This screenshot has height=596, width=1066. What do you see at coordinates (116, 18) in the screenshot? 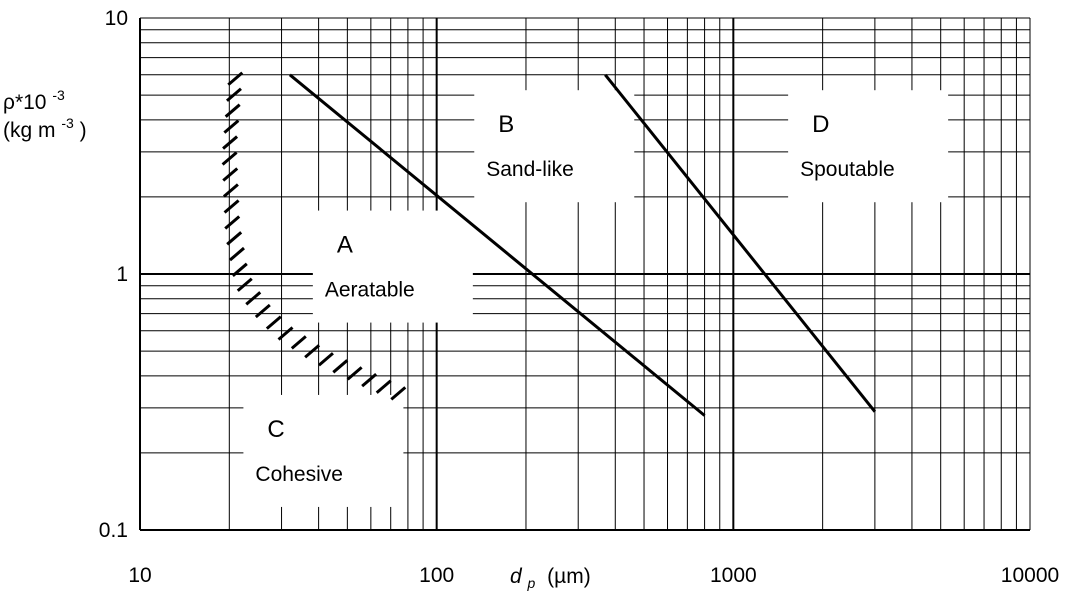
I see `y-tick-label: 10` at bounding box center [116, 18].